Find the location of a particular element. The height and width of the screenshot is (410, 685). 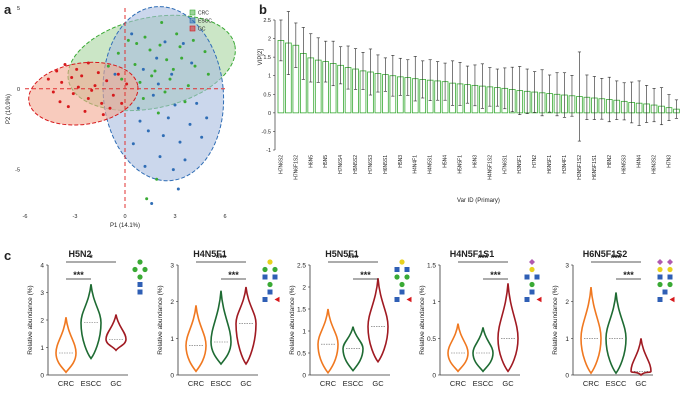

x-axis-label: Var ID (Primary) is located at coordinates (478, 201).